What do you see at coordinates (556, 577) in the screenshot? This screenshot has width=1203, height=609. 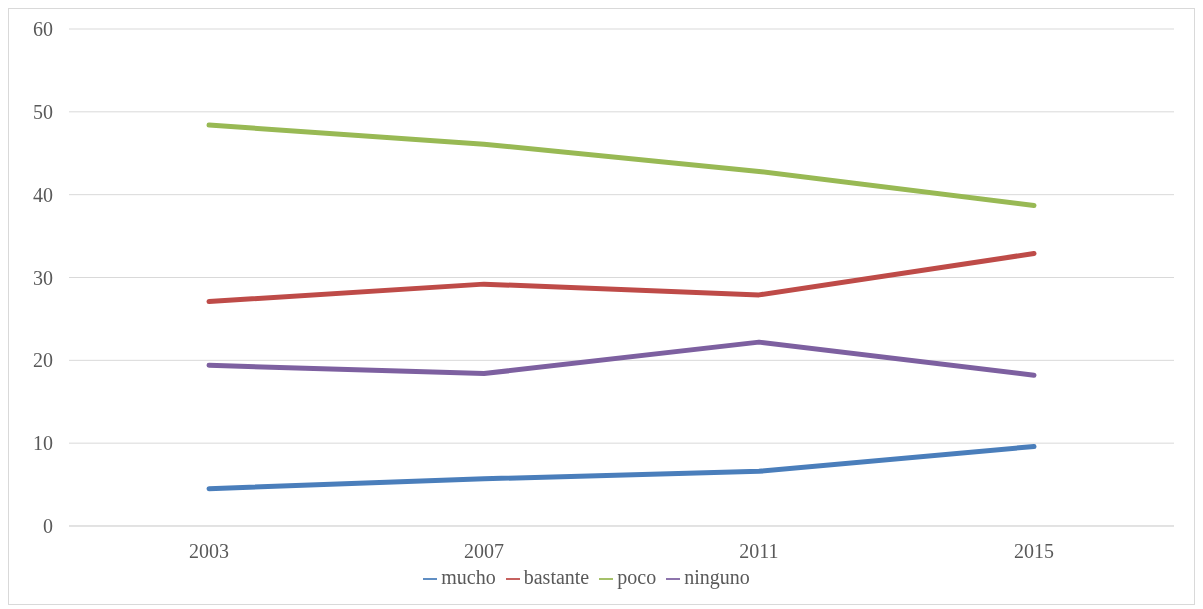 I see `legend-label: bastante` at bounding box center [556, 577].